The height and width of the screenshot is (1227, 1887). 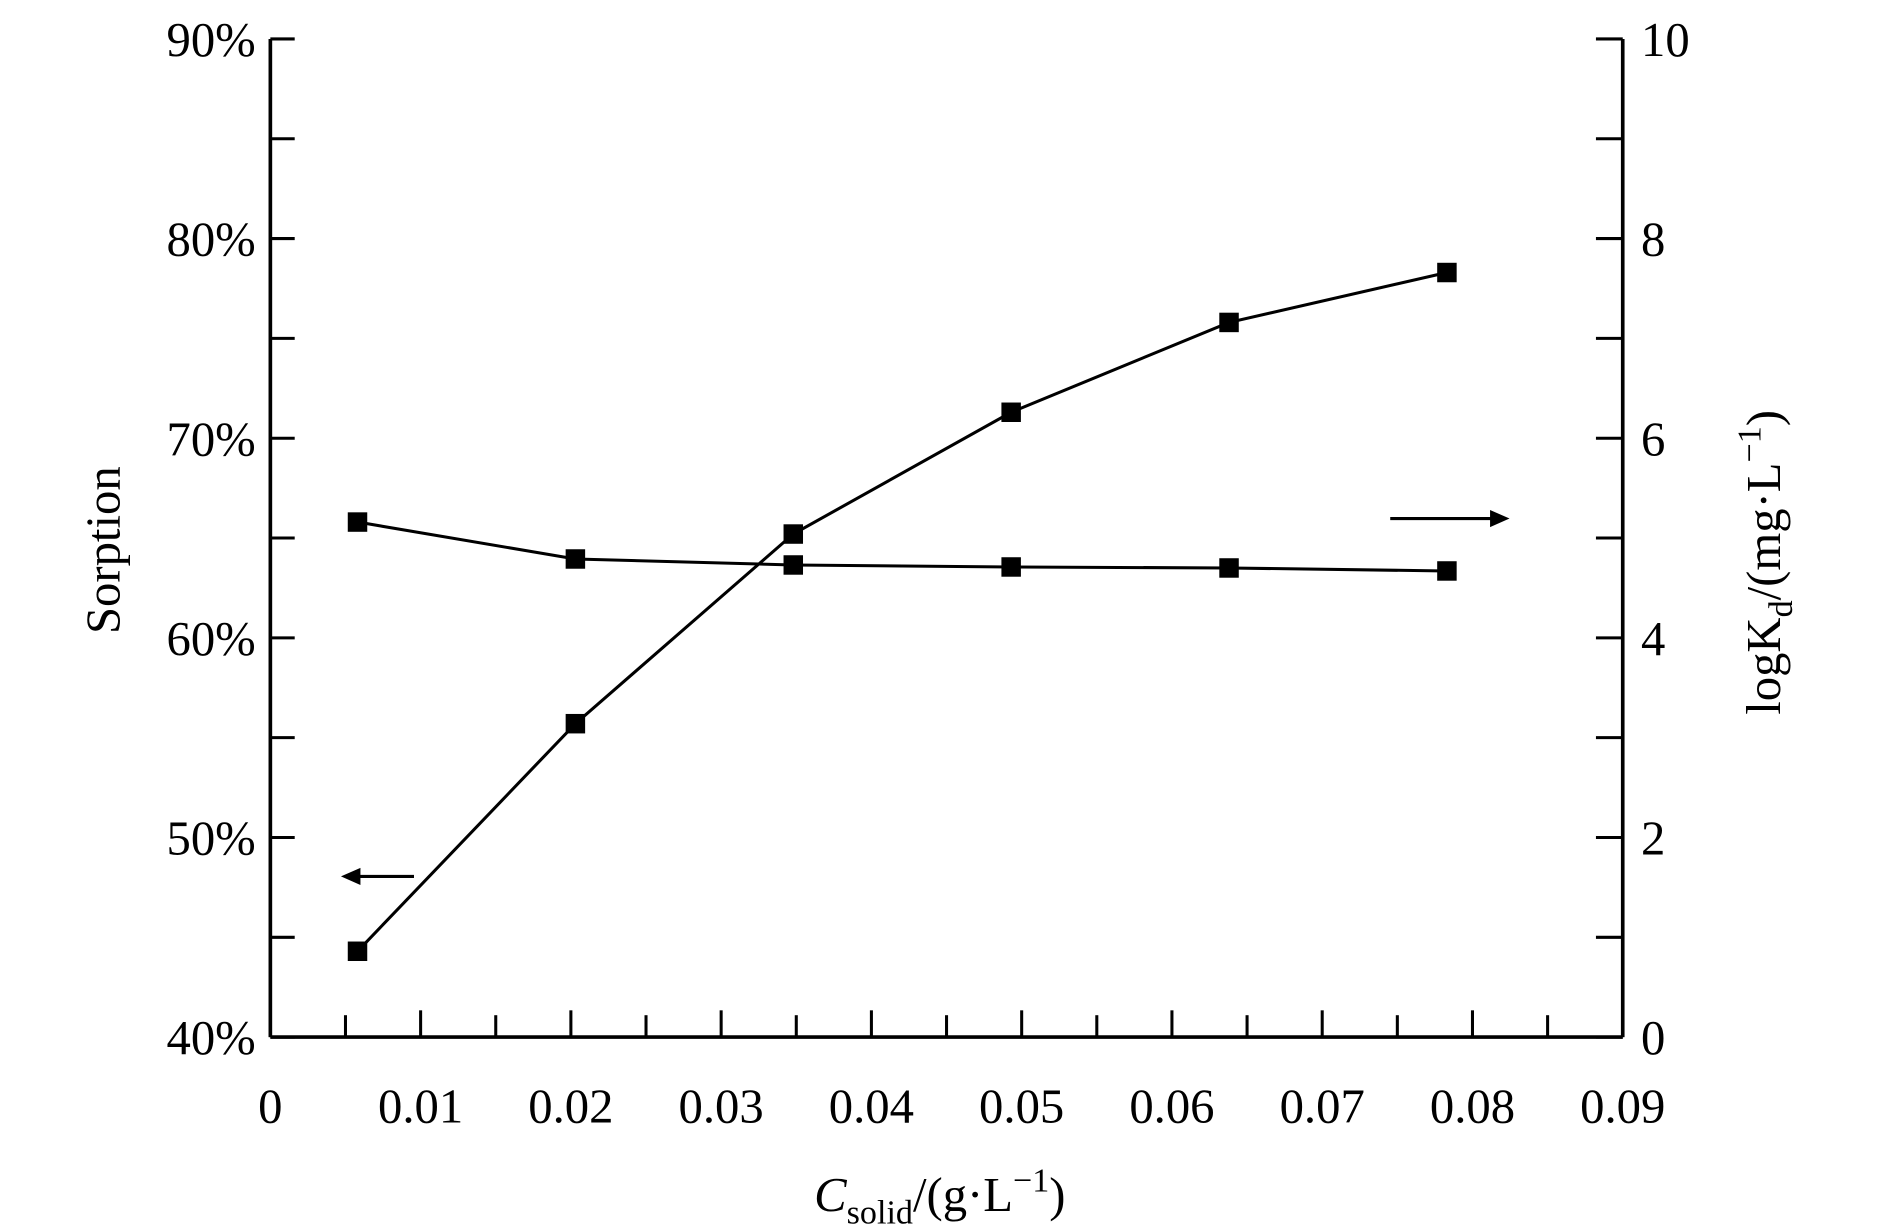 What do you see at coordinates (1500, 519) in the screenshot?
I see `right-arrow-head` at bounding box center [1500, 519].